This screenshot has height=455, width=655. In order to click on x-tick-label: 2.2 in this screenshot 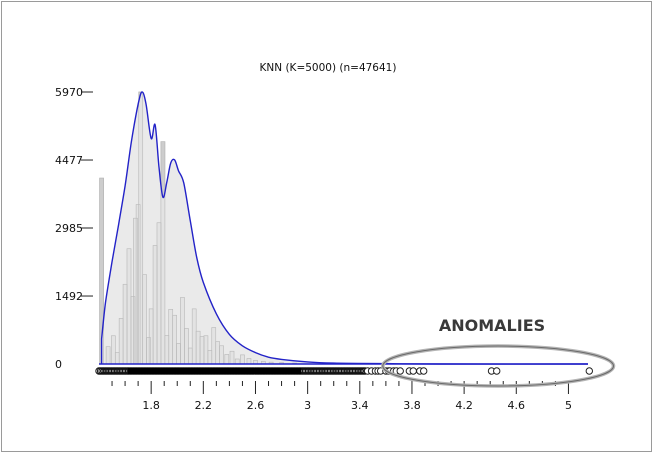, I will do `click(204, 405)`.